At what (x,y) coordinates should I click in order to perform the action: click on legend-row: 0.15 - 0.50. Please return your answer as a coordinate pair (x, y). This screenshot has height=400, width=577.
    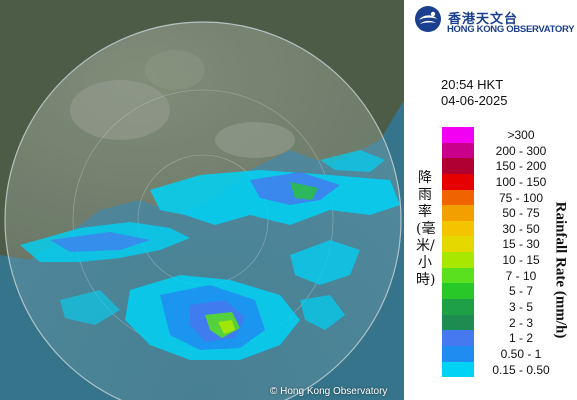
    Looking at the image, I should click on (507, 369).